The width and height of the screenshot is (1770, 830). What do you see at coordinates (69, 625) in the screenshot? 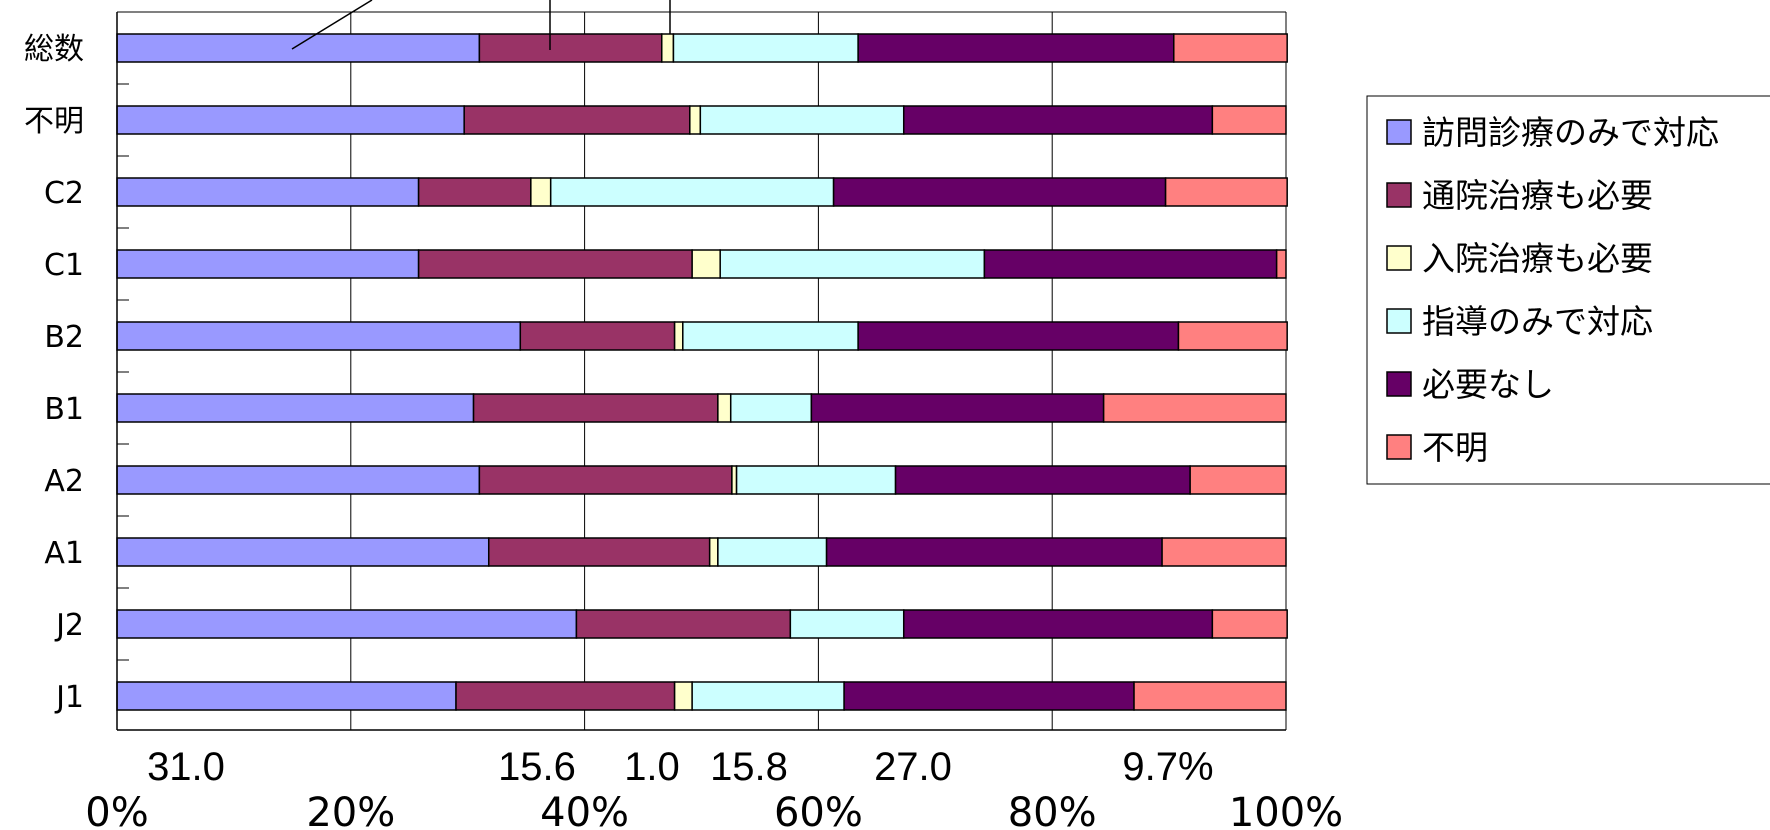
I see `category-label: J2` at bounding box center [69, 625].